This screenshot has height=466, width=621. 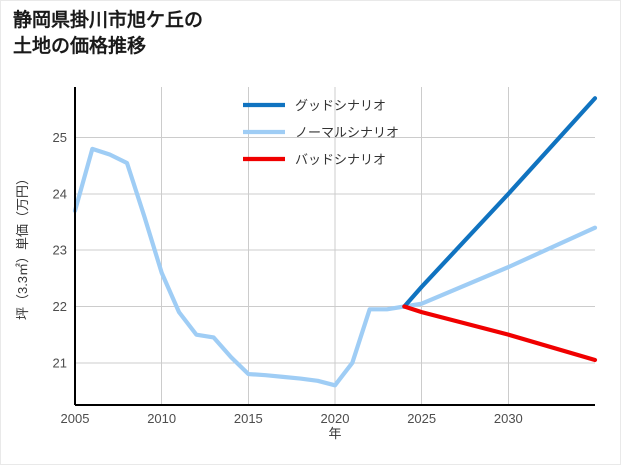 I want to click on legend-label-1: ノーマルシナリオ, so click(x=347, y=132).